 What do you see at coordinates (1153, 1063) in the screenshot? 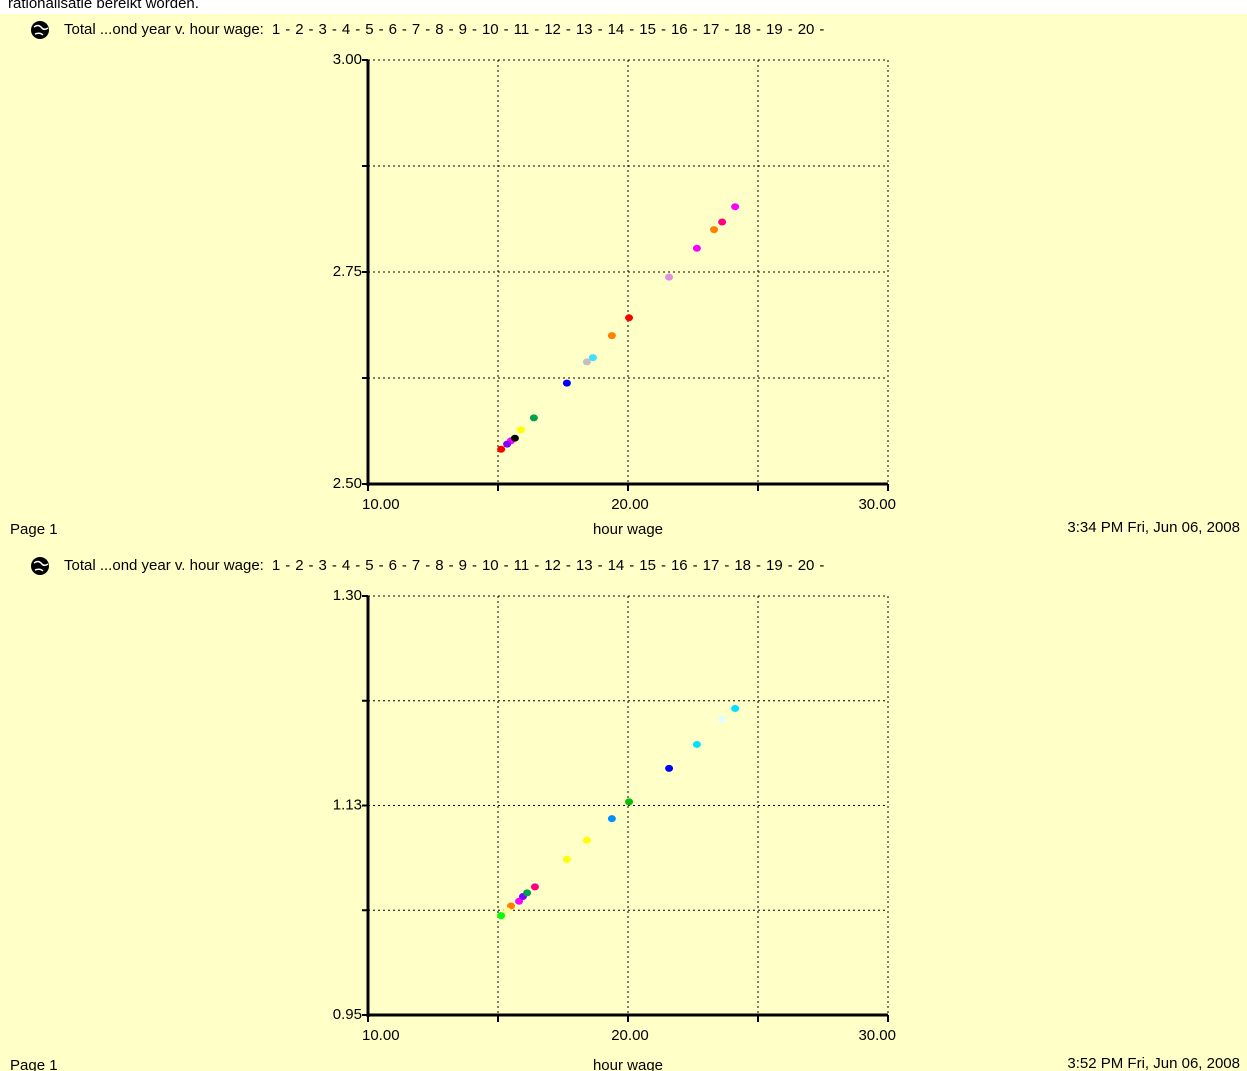
I see `timestamp: 3:52 PM Fri, Jun 06, 2008` at bounding box center [1153, 1063].